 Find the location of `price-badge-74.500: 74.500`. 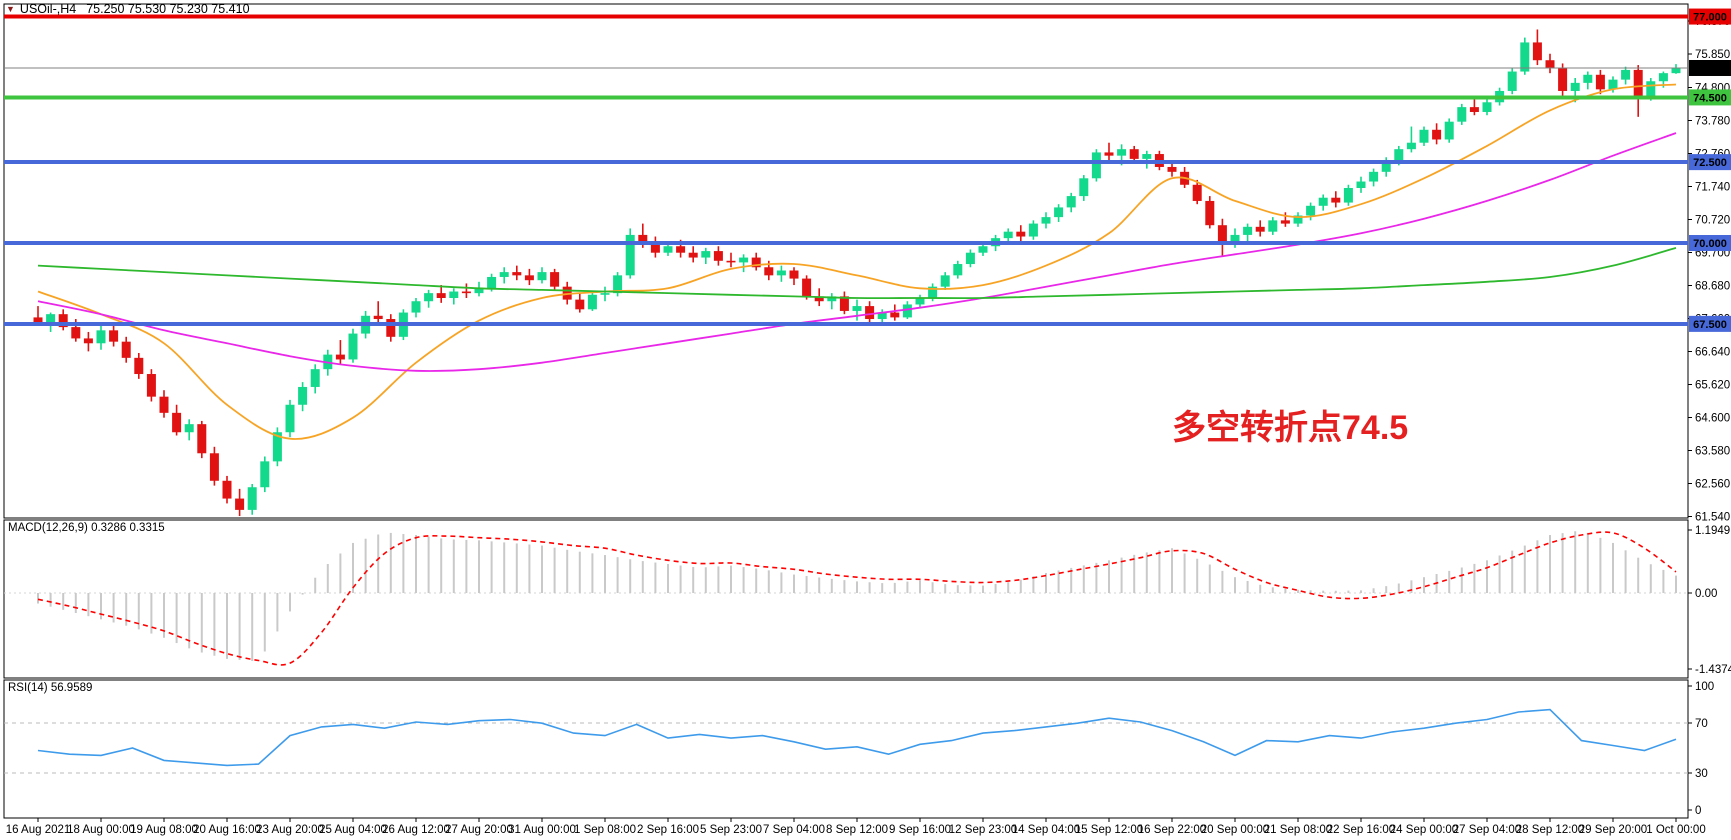

price-badge-74.500: 74.500 is located at coordinates (1710, 97).